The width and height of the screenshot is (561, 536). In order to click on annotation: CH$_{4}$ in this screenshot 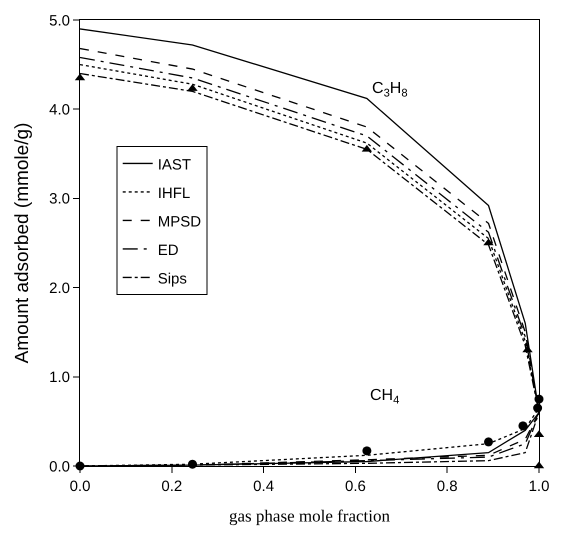, I will do `click(385, 396)`.